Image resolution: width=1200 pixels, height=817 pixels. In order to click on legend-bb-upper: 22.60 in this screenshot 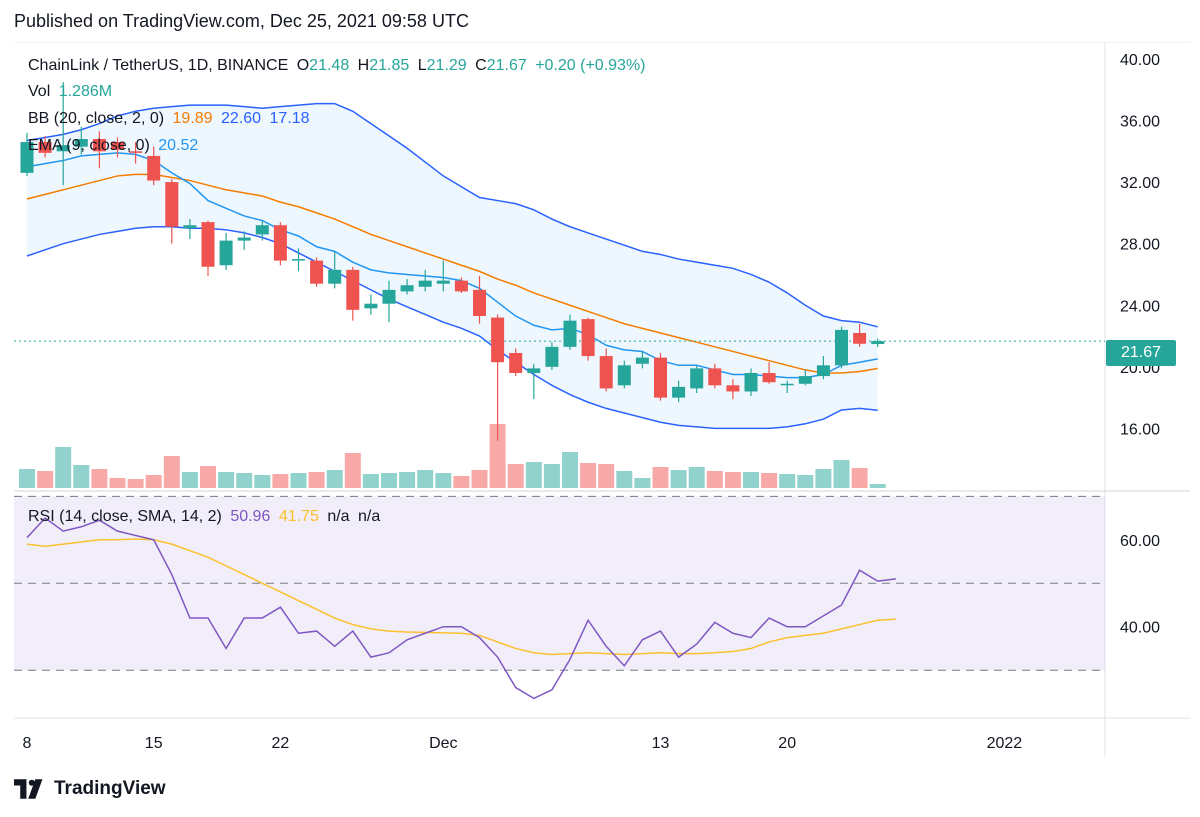, I will do `click(241, 118)`.